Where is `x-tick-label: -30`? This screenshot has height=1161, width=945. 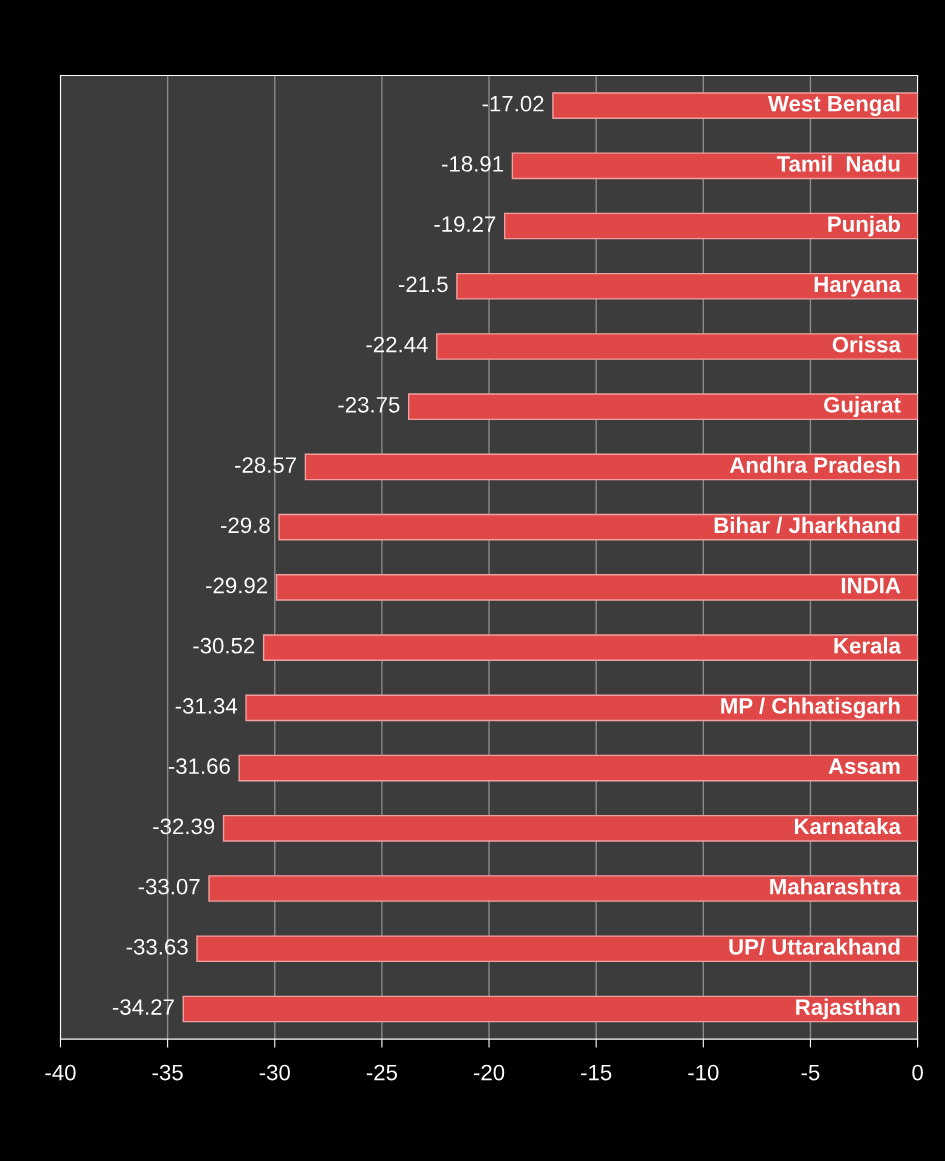 x-tick-label: -30 is located at coordinates (274, 1072).